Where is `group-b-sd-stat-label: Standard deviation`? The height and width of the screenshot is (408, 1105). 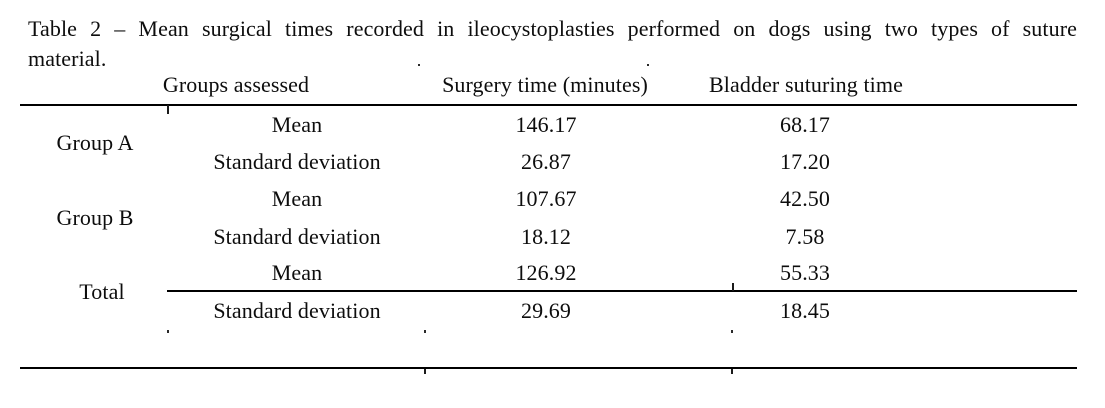 group-b-sd-stat-label: Standard deviation is located at coordinates (297, 236).